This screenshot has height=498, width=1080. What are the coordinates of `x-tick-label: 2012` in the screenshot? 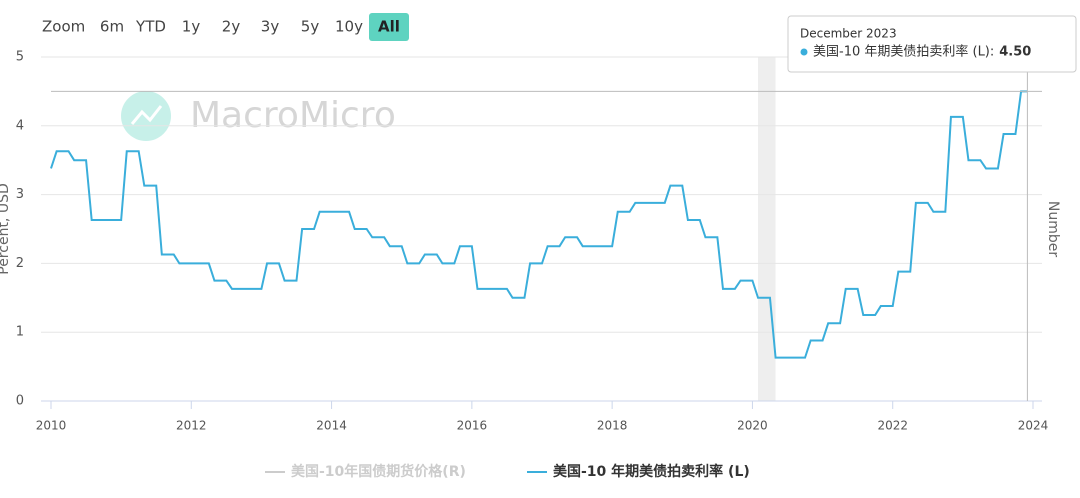 It's located at (191, 426).